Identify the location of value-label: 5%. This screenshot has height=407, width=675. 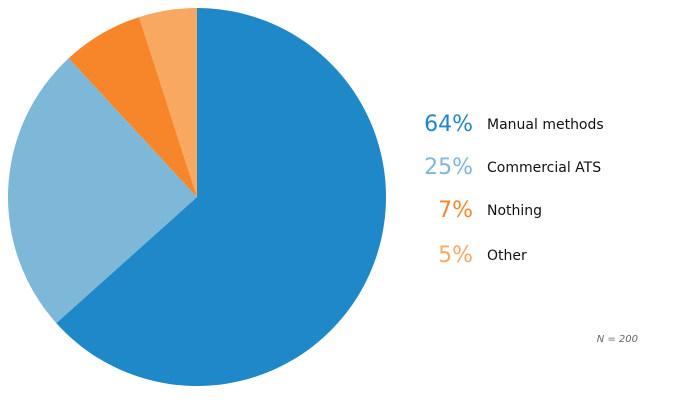
(455, 255).